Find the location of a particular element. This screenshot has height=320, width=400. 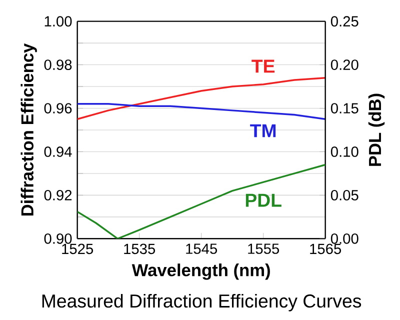

y2-tick-label: 0.25 is located at coordinates (344, 21).